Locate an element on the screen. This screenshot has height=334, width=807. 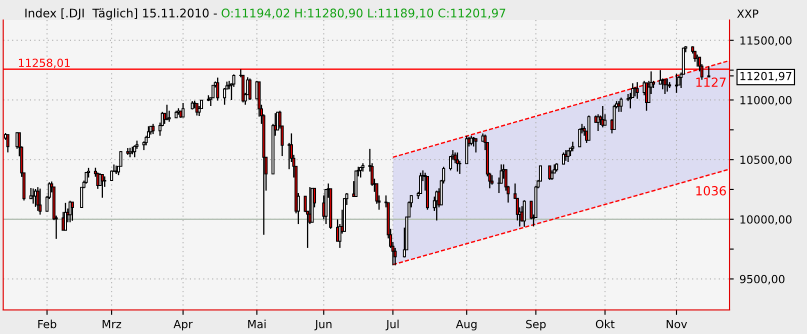
x-tick-label: Jun is located at coordinates (323, 325).